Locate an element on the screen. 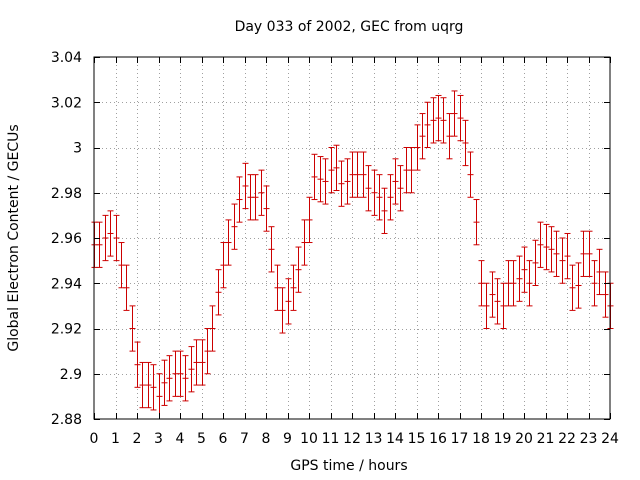 The image size is (640, 480). y-tick-label: 2.9 is located at coordinates (71, 375).